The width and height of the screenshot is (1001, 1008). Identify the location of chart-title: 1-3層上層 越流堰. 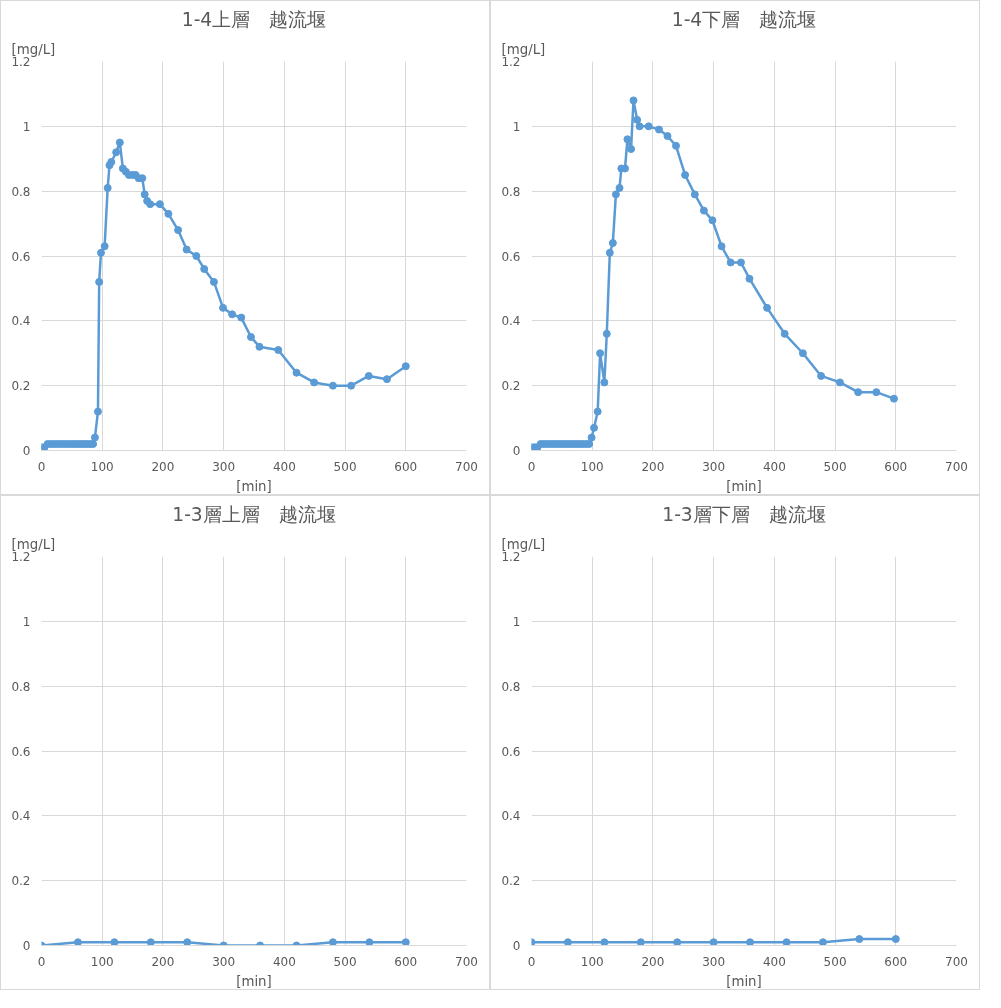
(254, 514).